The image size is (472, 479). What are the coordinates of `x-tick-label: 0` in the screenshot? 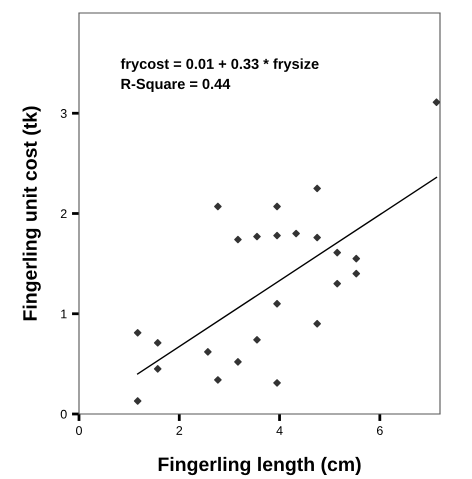 It's located at (79, 430).